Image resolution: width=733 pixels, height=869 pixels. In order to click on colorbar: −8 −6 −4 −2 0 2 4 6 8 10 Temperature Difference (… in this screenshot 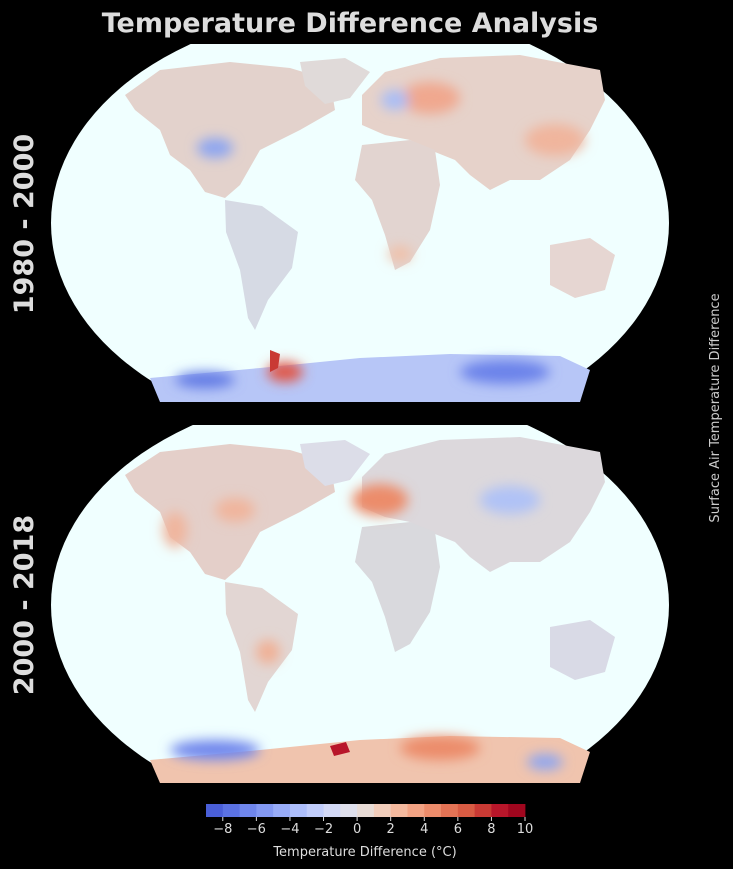, I will do `click(369, 832)`.